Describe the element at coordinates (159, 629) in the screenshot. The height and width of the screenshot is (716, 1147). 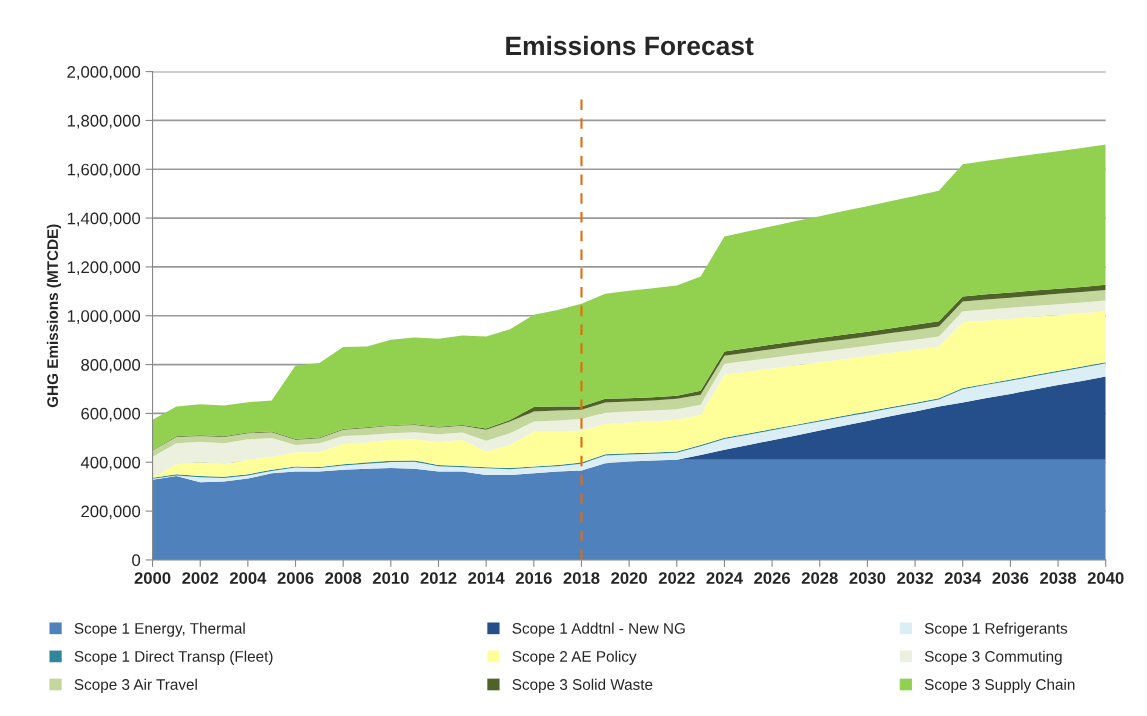
I see `legend-label: Scope 1 Energy, Thermal` at that location.